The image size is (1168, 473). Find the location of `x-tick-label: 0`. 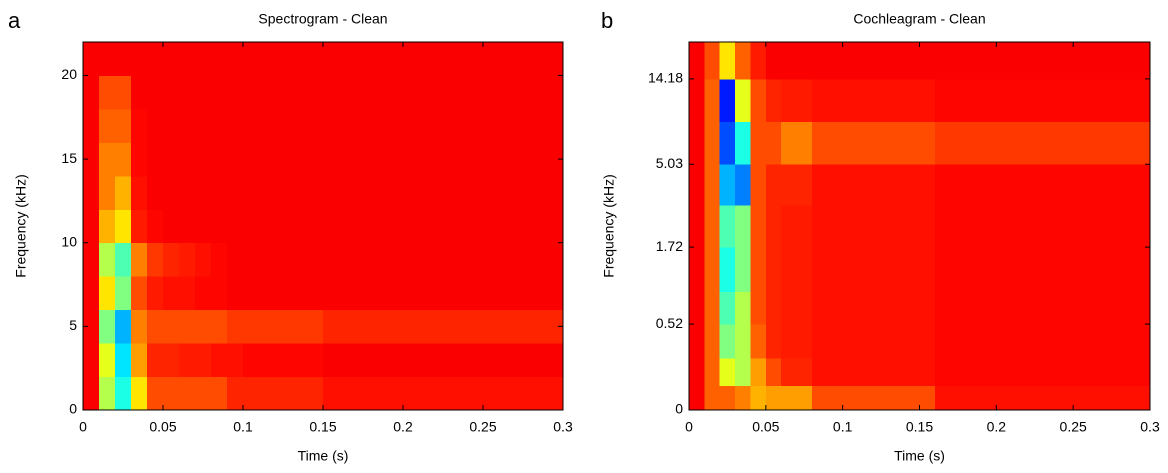

x-tick-label: 0 is located at coordinates (689, 427).